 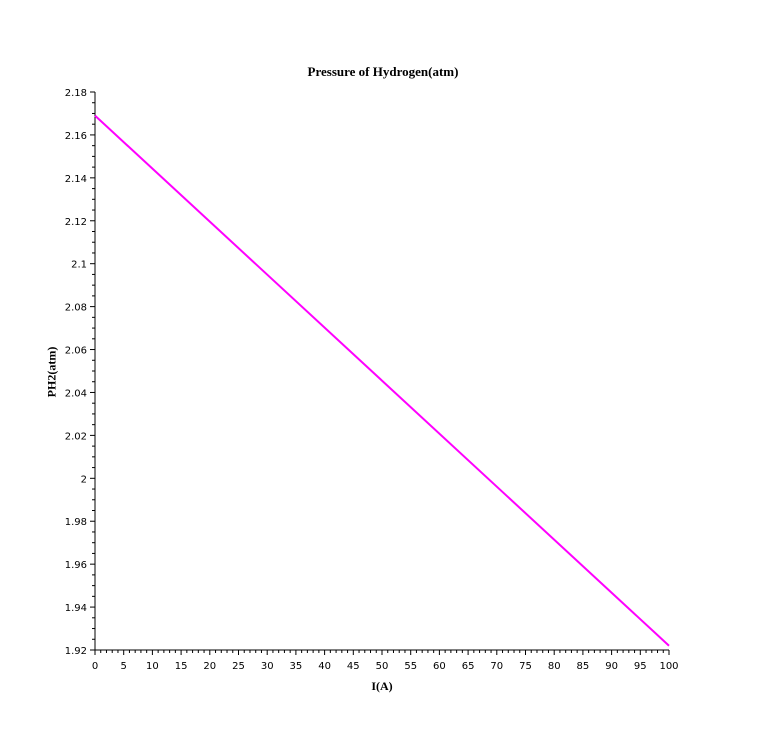 I want to click on x-tick-label: 85, so click(x=583, y=666).